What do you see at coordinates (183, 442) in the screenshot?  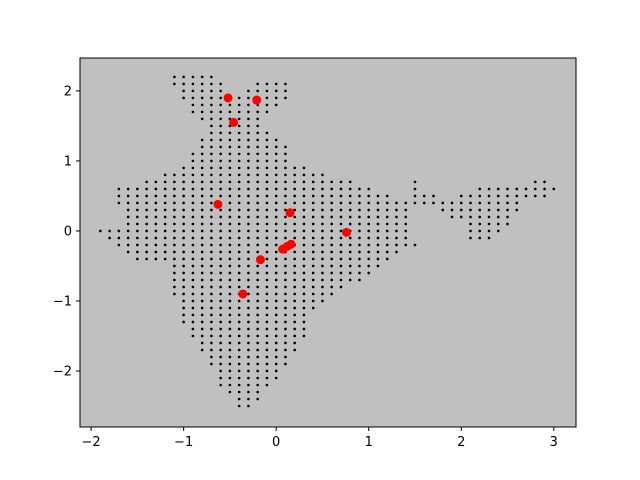 I see `x-tick-label: −1` at bounding box center [183, 442].